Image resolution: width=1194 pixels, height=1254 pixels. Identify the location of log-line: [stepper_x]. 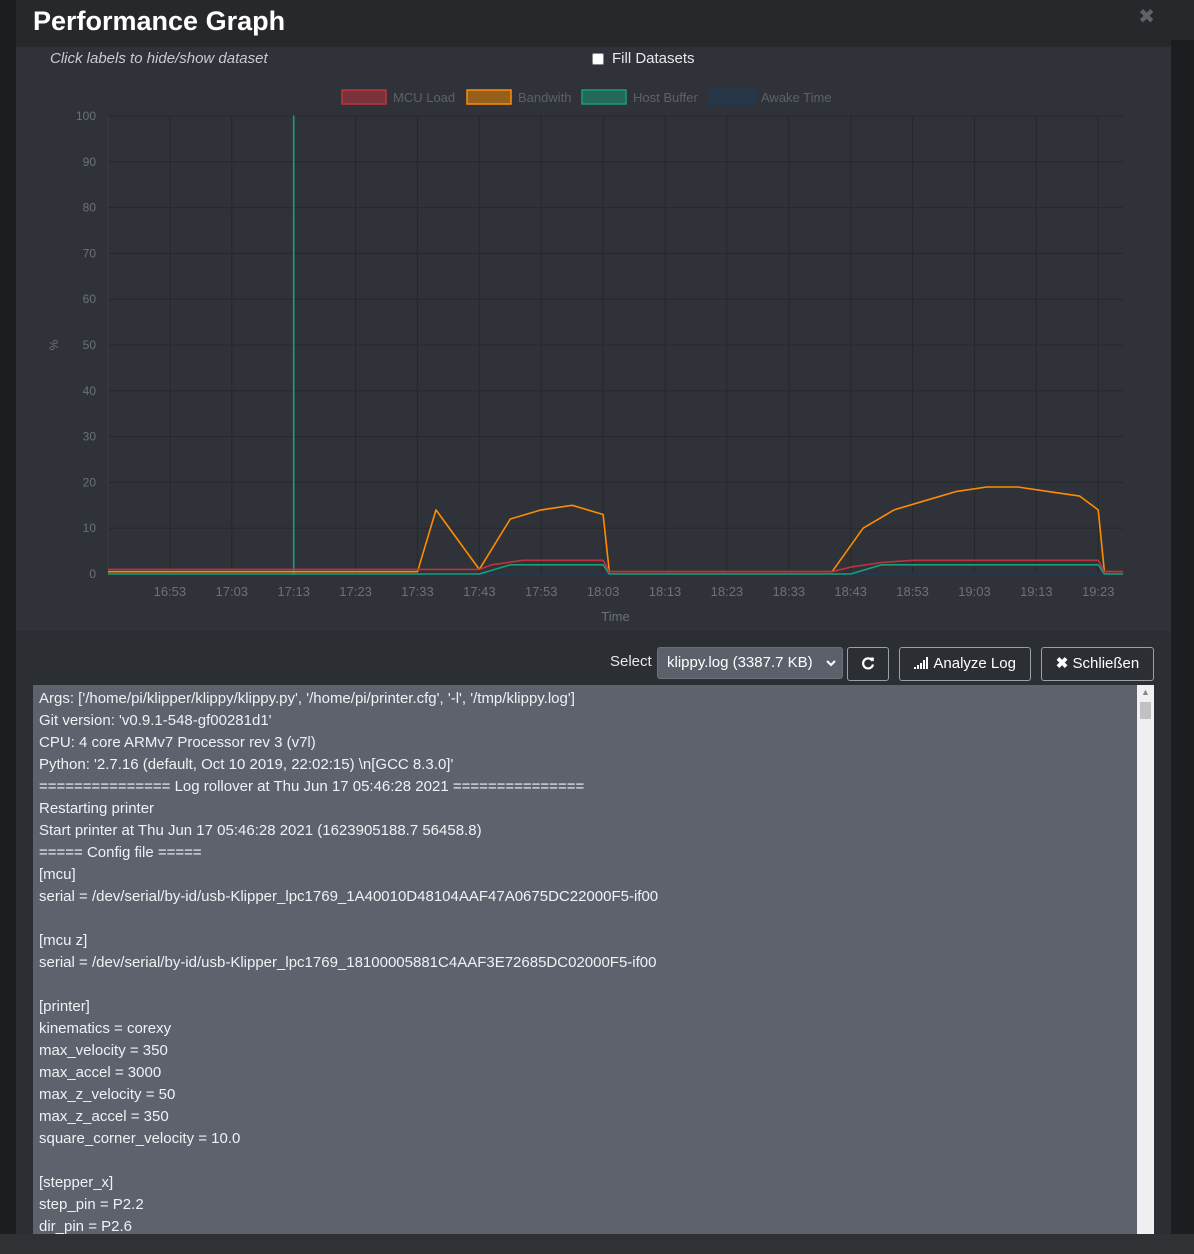
(76, 1182).